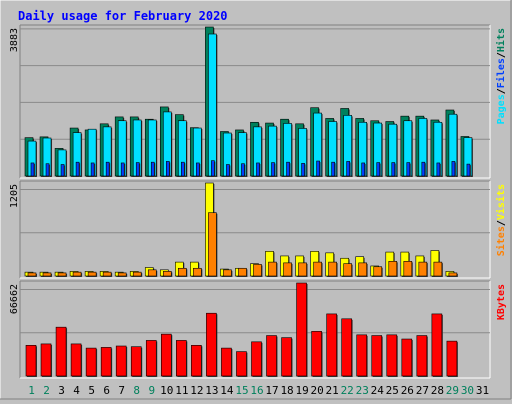 The height and width of the screenshot is (404, 512). Describe the element at coordinates (61, 390) in the screenshot. I see `x-tick-label: 3` at that location.